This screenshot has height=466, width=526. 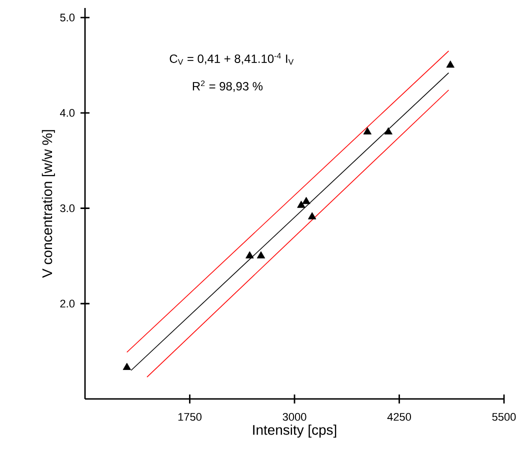 What do you see at coordinates (227, 86) in the screenshot?
I see `annotation: R$^{2}$ = 98,93 %` at bounding box center [227, 86].